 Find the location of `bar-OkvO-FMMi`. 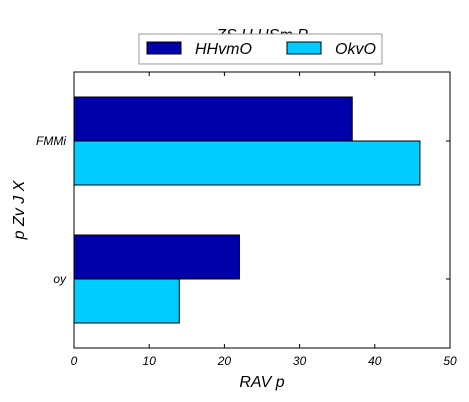

bar-OkvO-FMMi is located at coordinates (247, 163).